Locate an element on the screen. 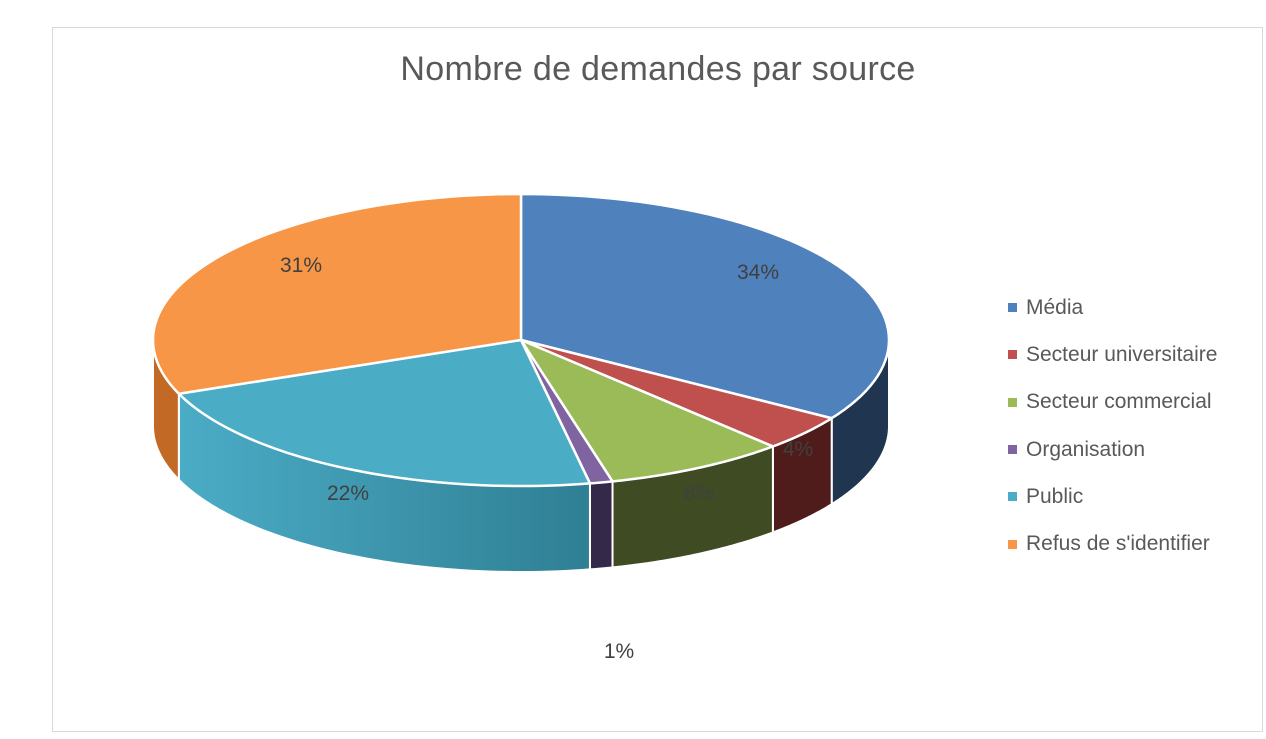 This screenshot has width=1266, height=739. legend-label: Refus de s'identifier is located at coordinates (1118, 544).